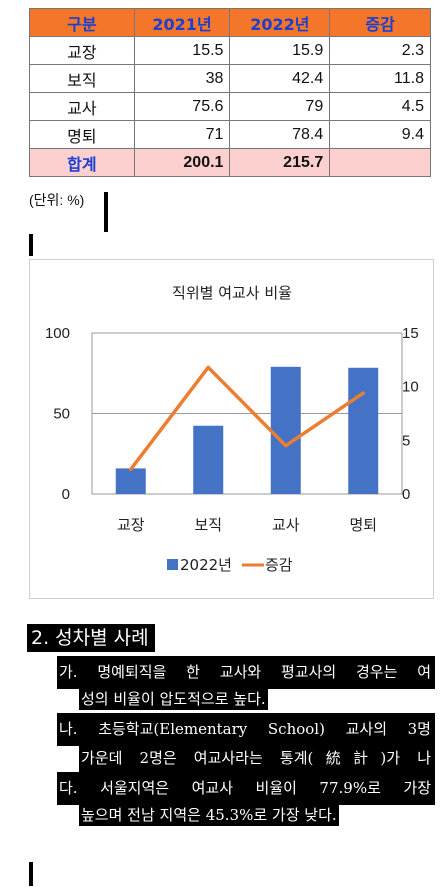 Image resolution: width=448 pixels, height=887 pixels. I want to click on table-row: 교사 75.6 79 4.5, so click(230, 106).